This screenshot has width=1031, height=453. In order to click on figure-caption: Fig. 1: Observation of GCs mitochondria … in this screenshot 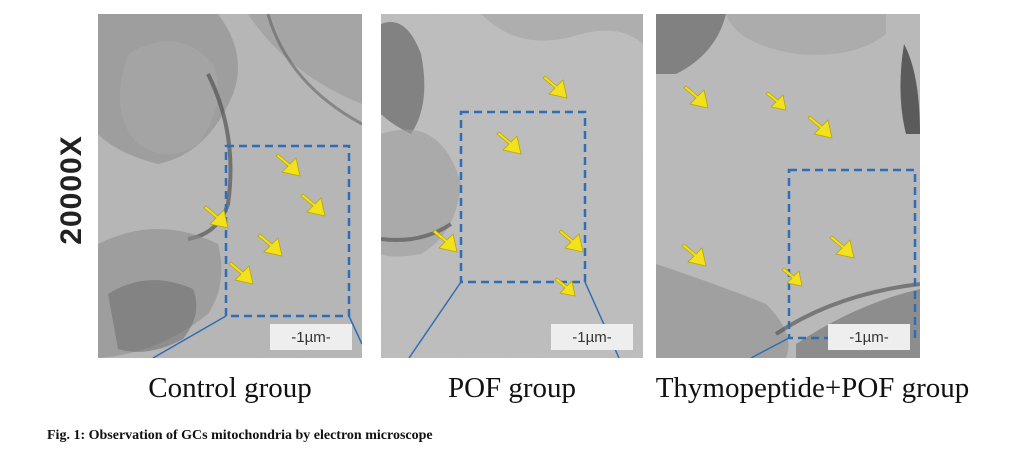, I will do `click(240, 435)`.